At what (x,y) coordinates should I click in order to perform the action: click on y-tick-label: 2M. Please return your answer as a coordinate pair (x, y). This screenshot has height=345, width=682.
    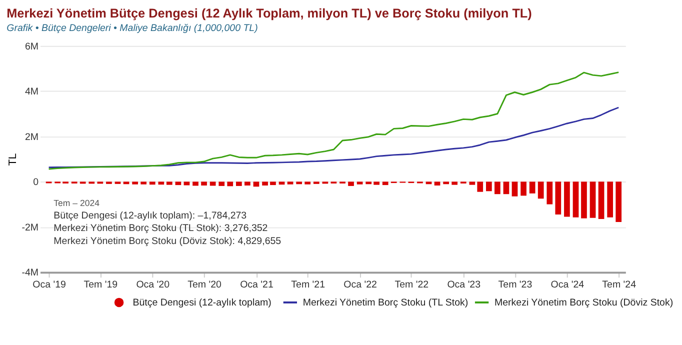
    Looking at the image, I should click on (31, 137).